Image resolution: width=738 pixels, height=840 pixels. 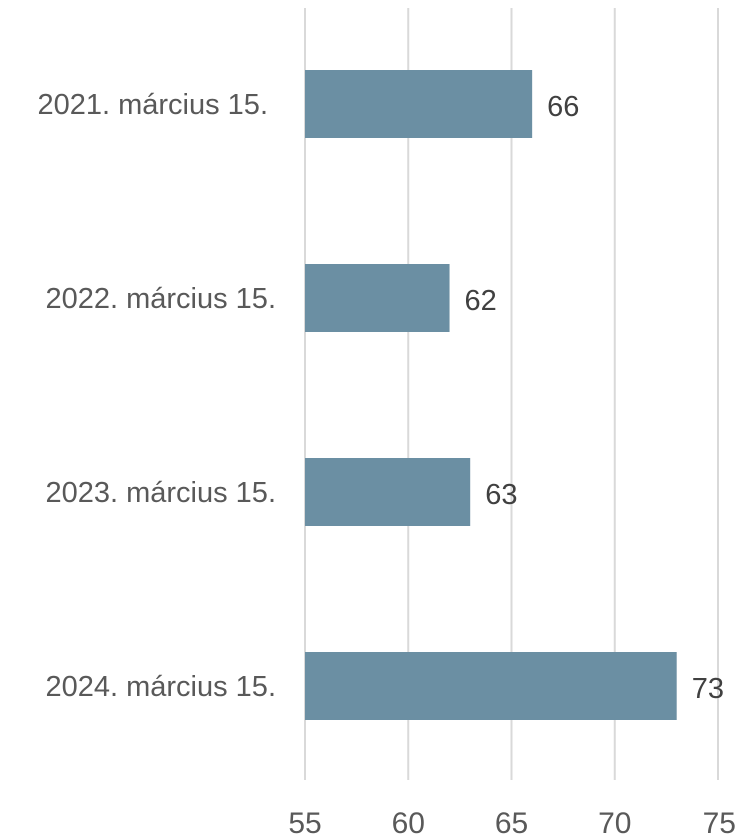 I want to click on x-axis-ticks: 55 60 65 70 75, so click(x=512, y=821).